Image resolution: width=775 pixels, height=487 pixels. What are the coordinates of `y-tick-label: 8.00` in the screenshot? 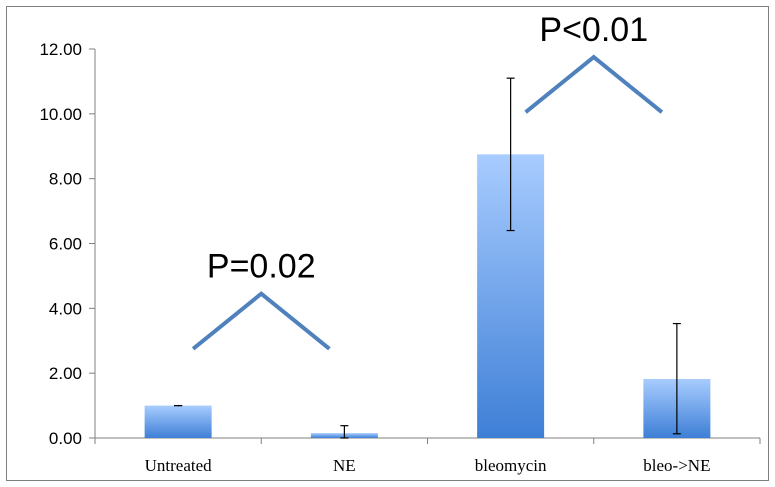 It's located at (65, 179).